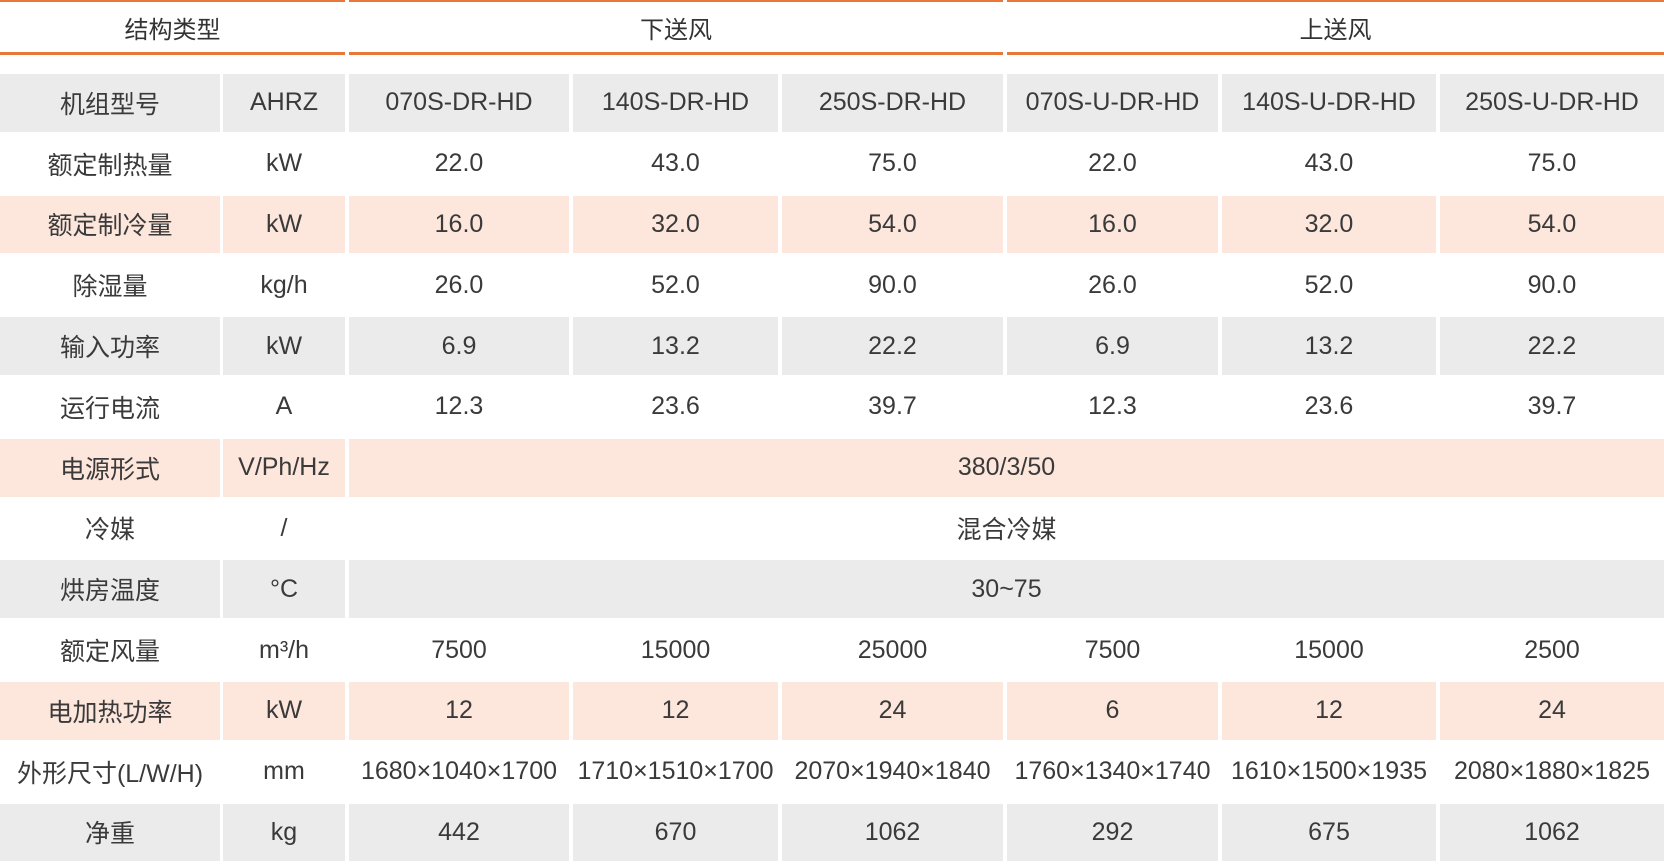 The height and width of the screenshot is (865, 1664). Describe the element at coordinates (1335, 27) in the screenshot. I see `header-cell: 上送风` at that location.